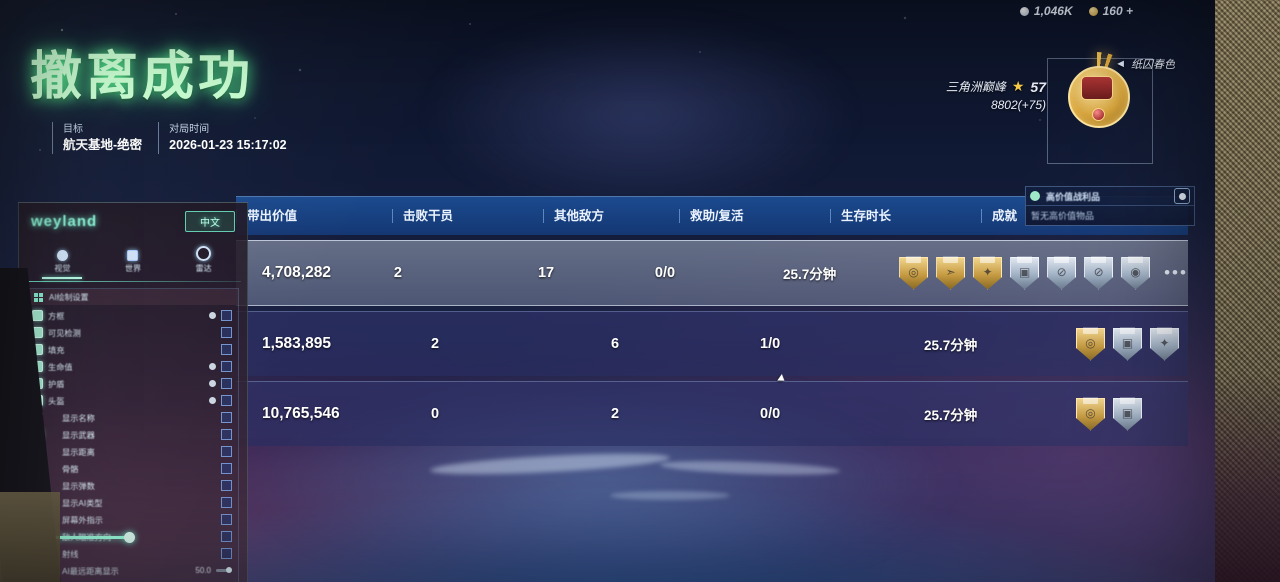  Describe the element at coordinates (133, 264) in the screenshot. I see `tab-world: 世界` at that location.